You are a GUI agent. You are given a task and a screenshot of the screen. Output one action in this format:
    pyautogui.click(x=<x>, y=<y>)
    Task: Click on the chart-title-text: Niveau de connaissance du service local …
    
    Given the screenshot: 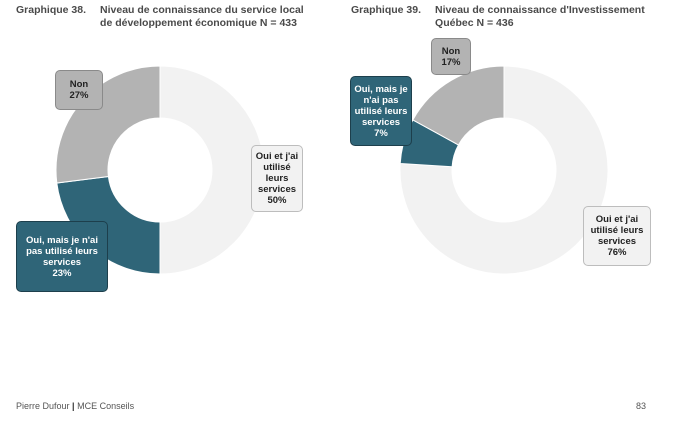 What is the action you would take?
    pyautogui.click(x=202, y=16)
    